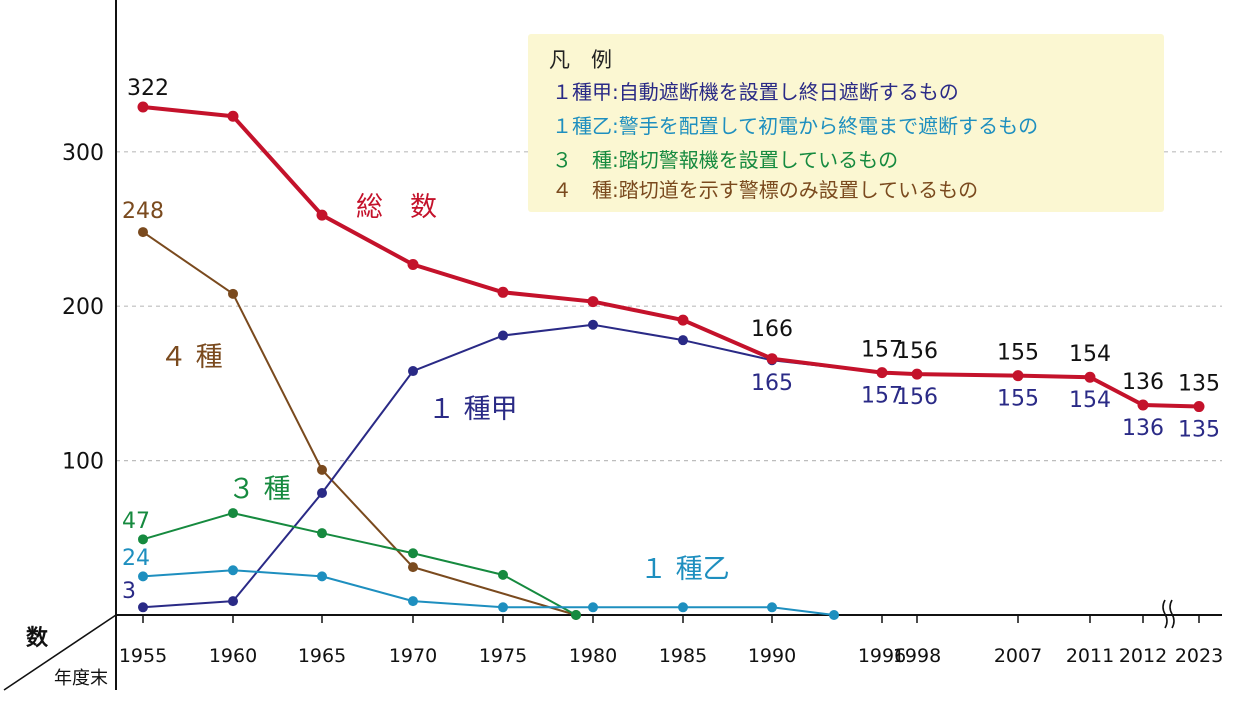  What do you see at coordinates (917, 351) in the screenshot?
I see `data-label-3: 156` at bounding box center [917, 351].